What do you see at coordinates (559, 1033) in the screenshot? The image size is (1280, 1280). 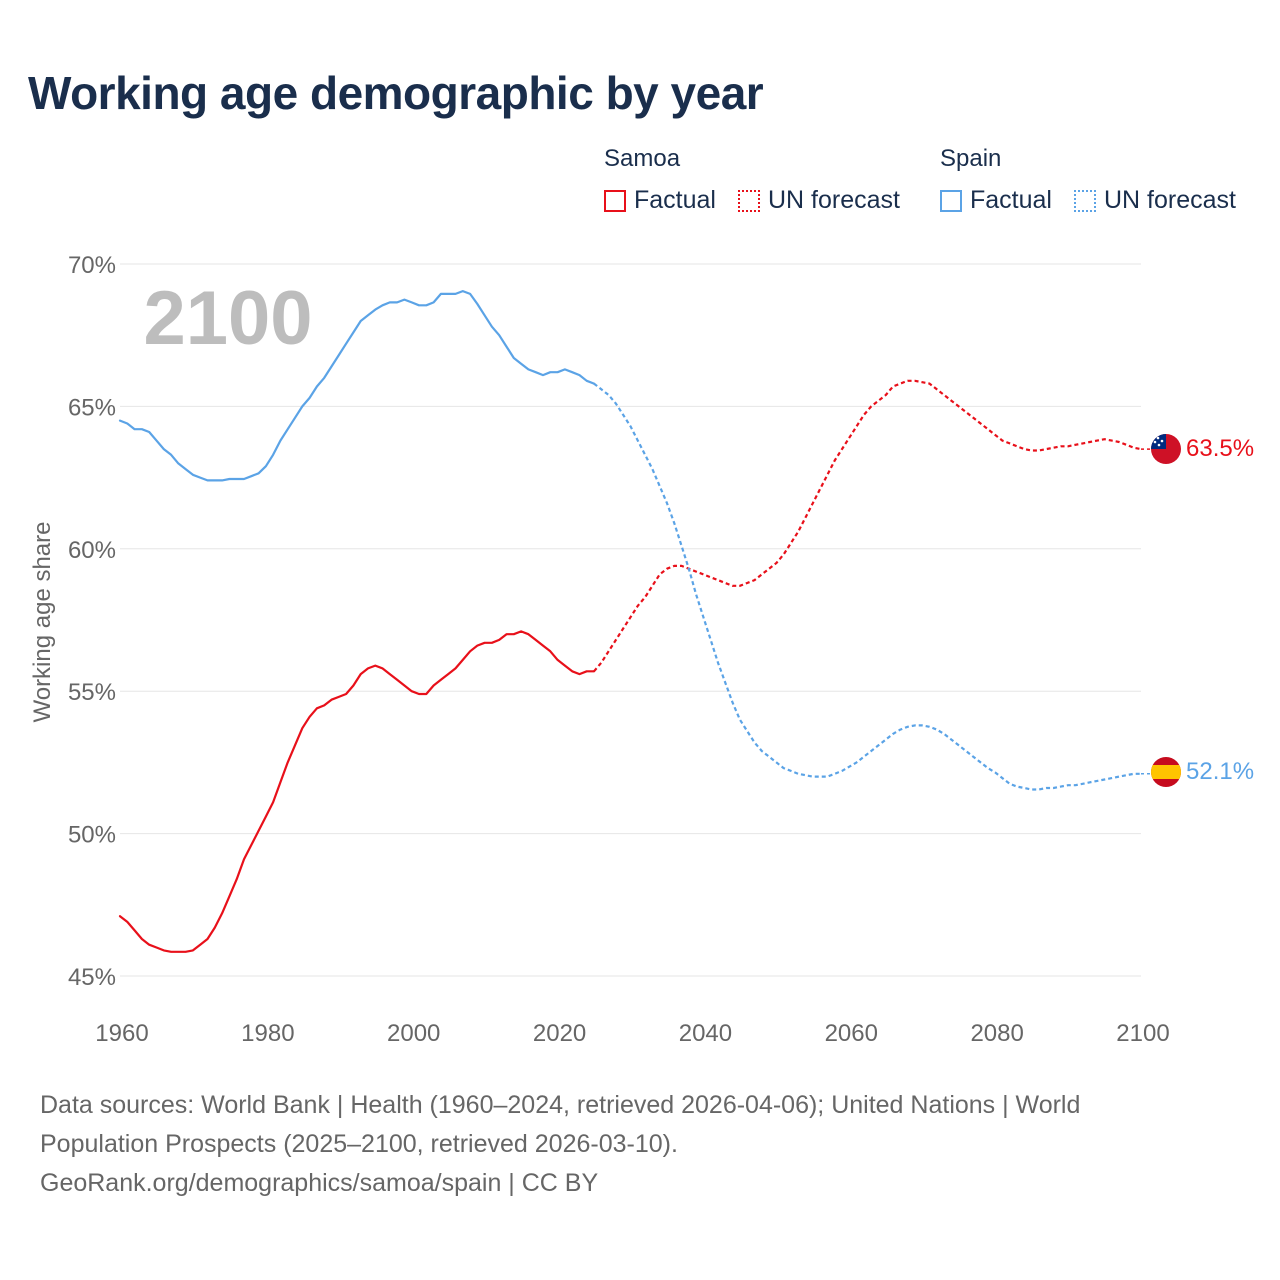 I see `x-tick-label: 2020` at bounding box center [559, 1033].